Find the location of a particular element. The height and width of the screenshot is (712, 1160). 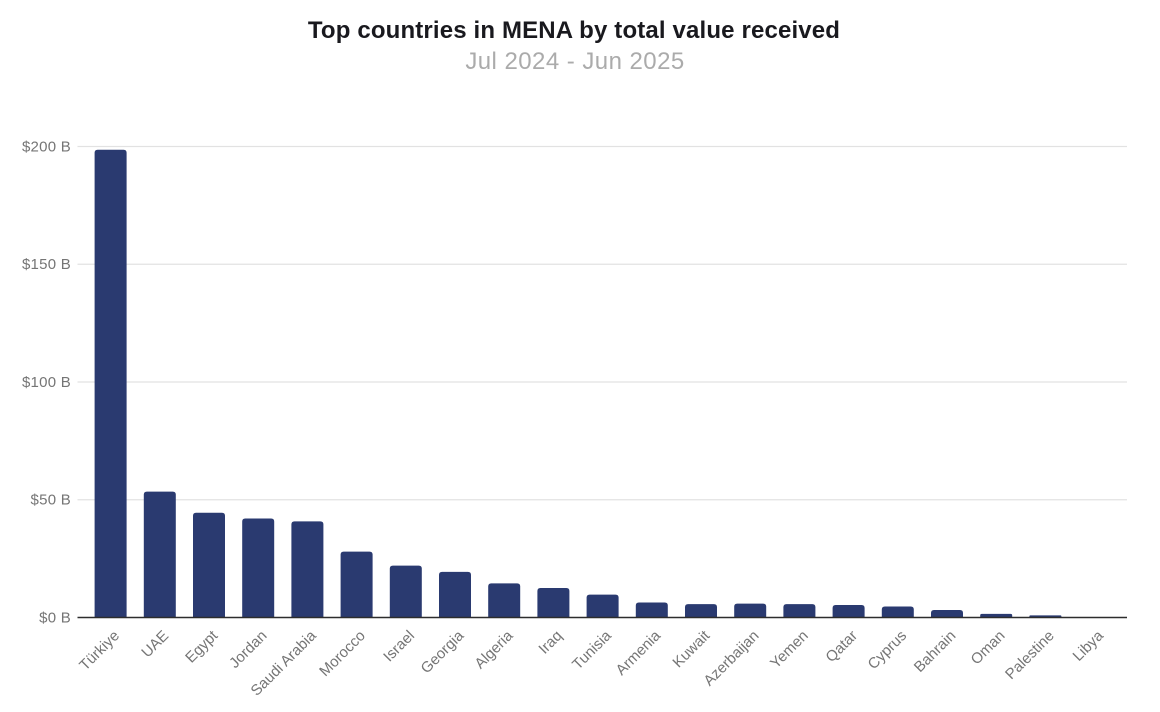

svg-text: $100 B is located at coordinates (46, 382).